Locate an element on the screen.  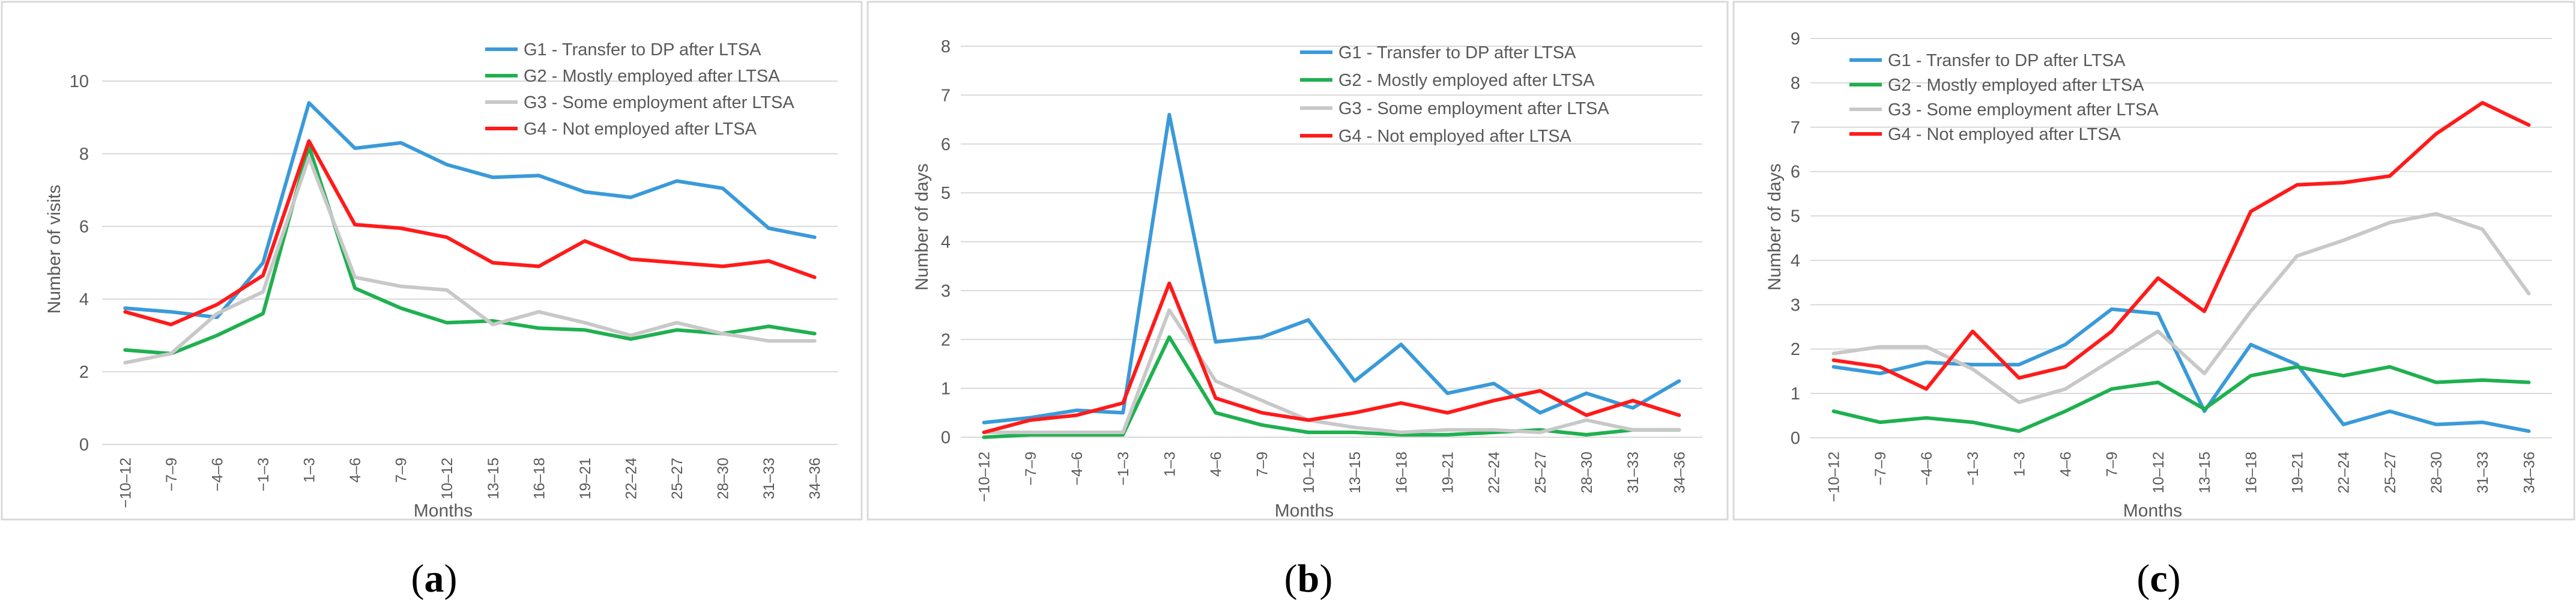
panel-c-y-tick-label-5: 5 is located at coordinates (1795, 216).